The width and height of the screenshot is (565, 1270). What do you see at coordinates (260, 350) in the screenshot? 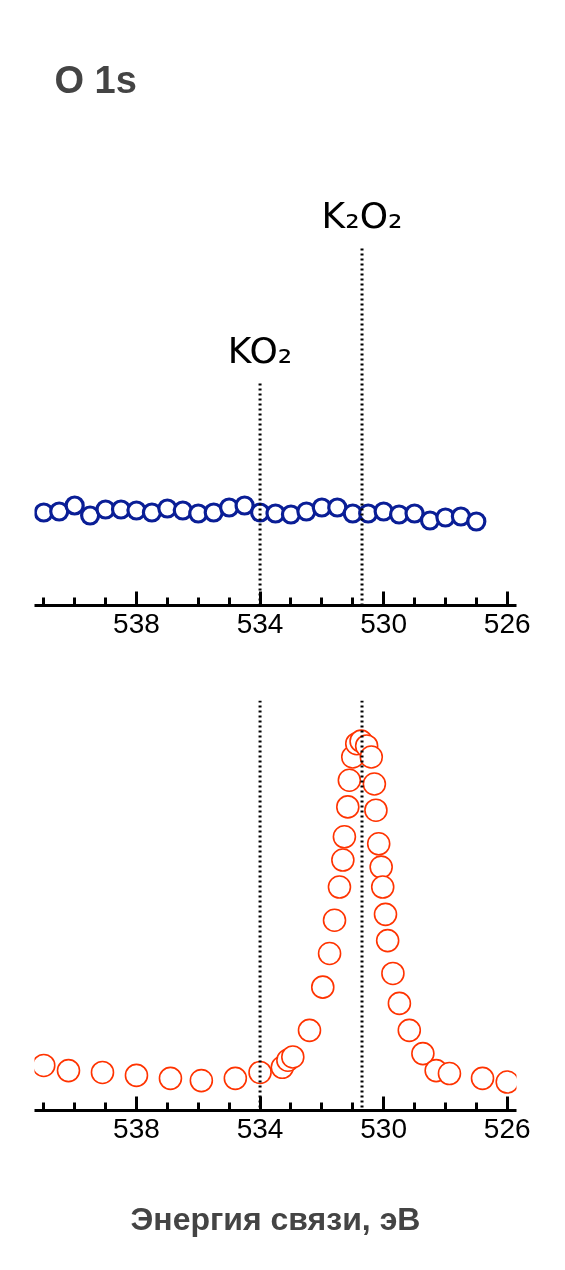
I see `ref-line-label: KO₂` at bounding box center [260, 350].